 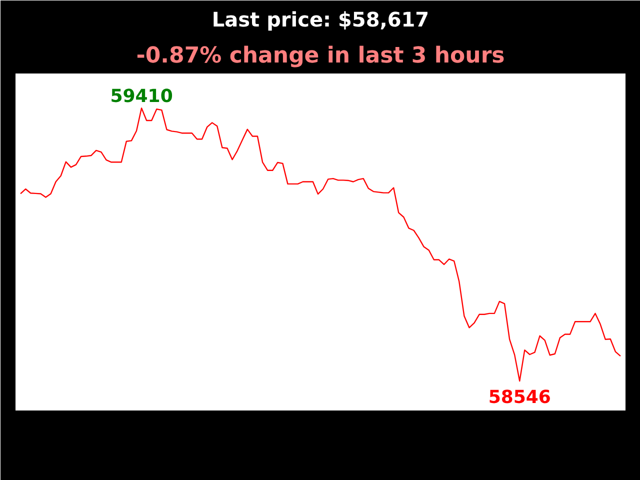 I want to click on data-label: 58546, so click(x=519, y=397).